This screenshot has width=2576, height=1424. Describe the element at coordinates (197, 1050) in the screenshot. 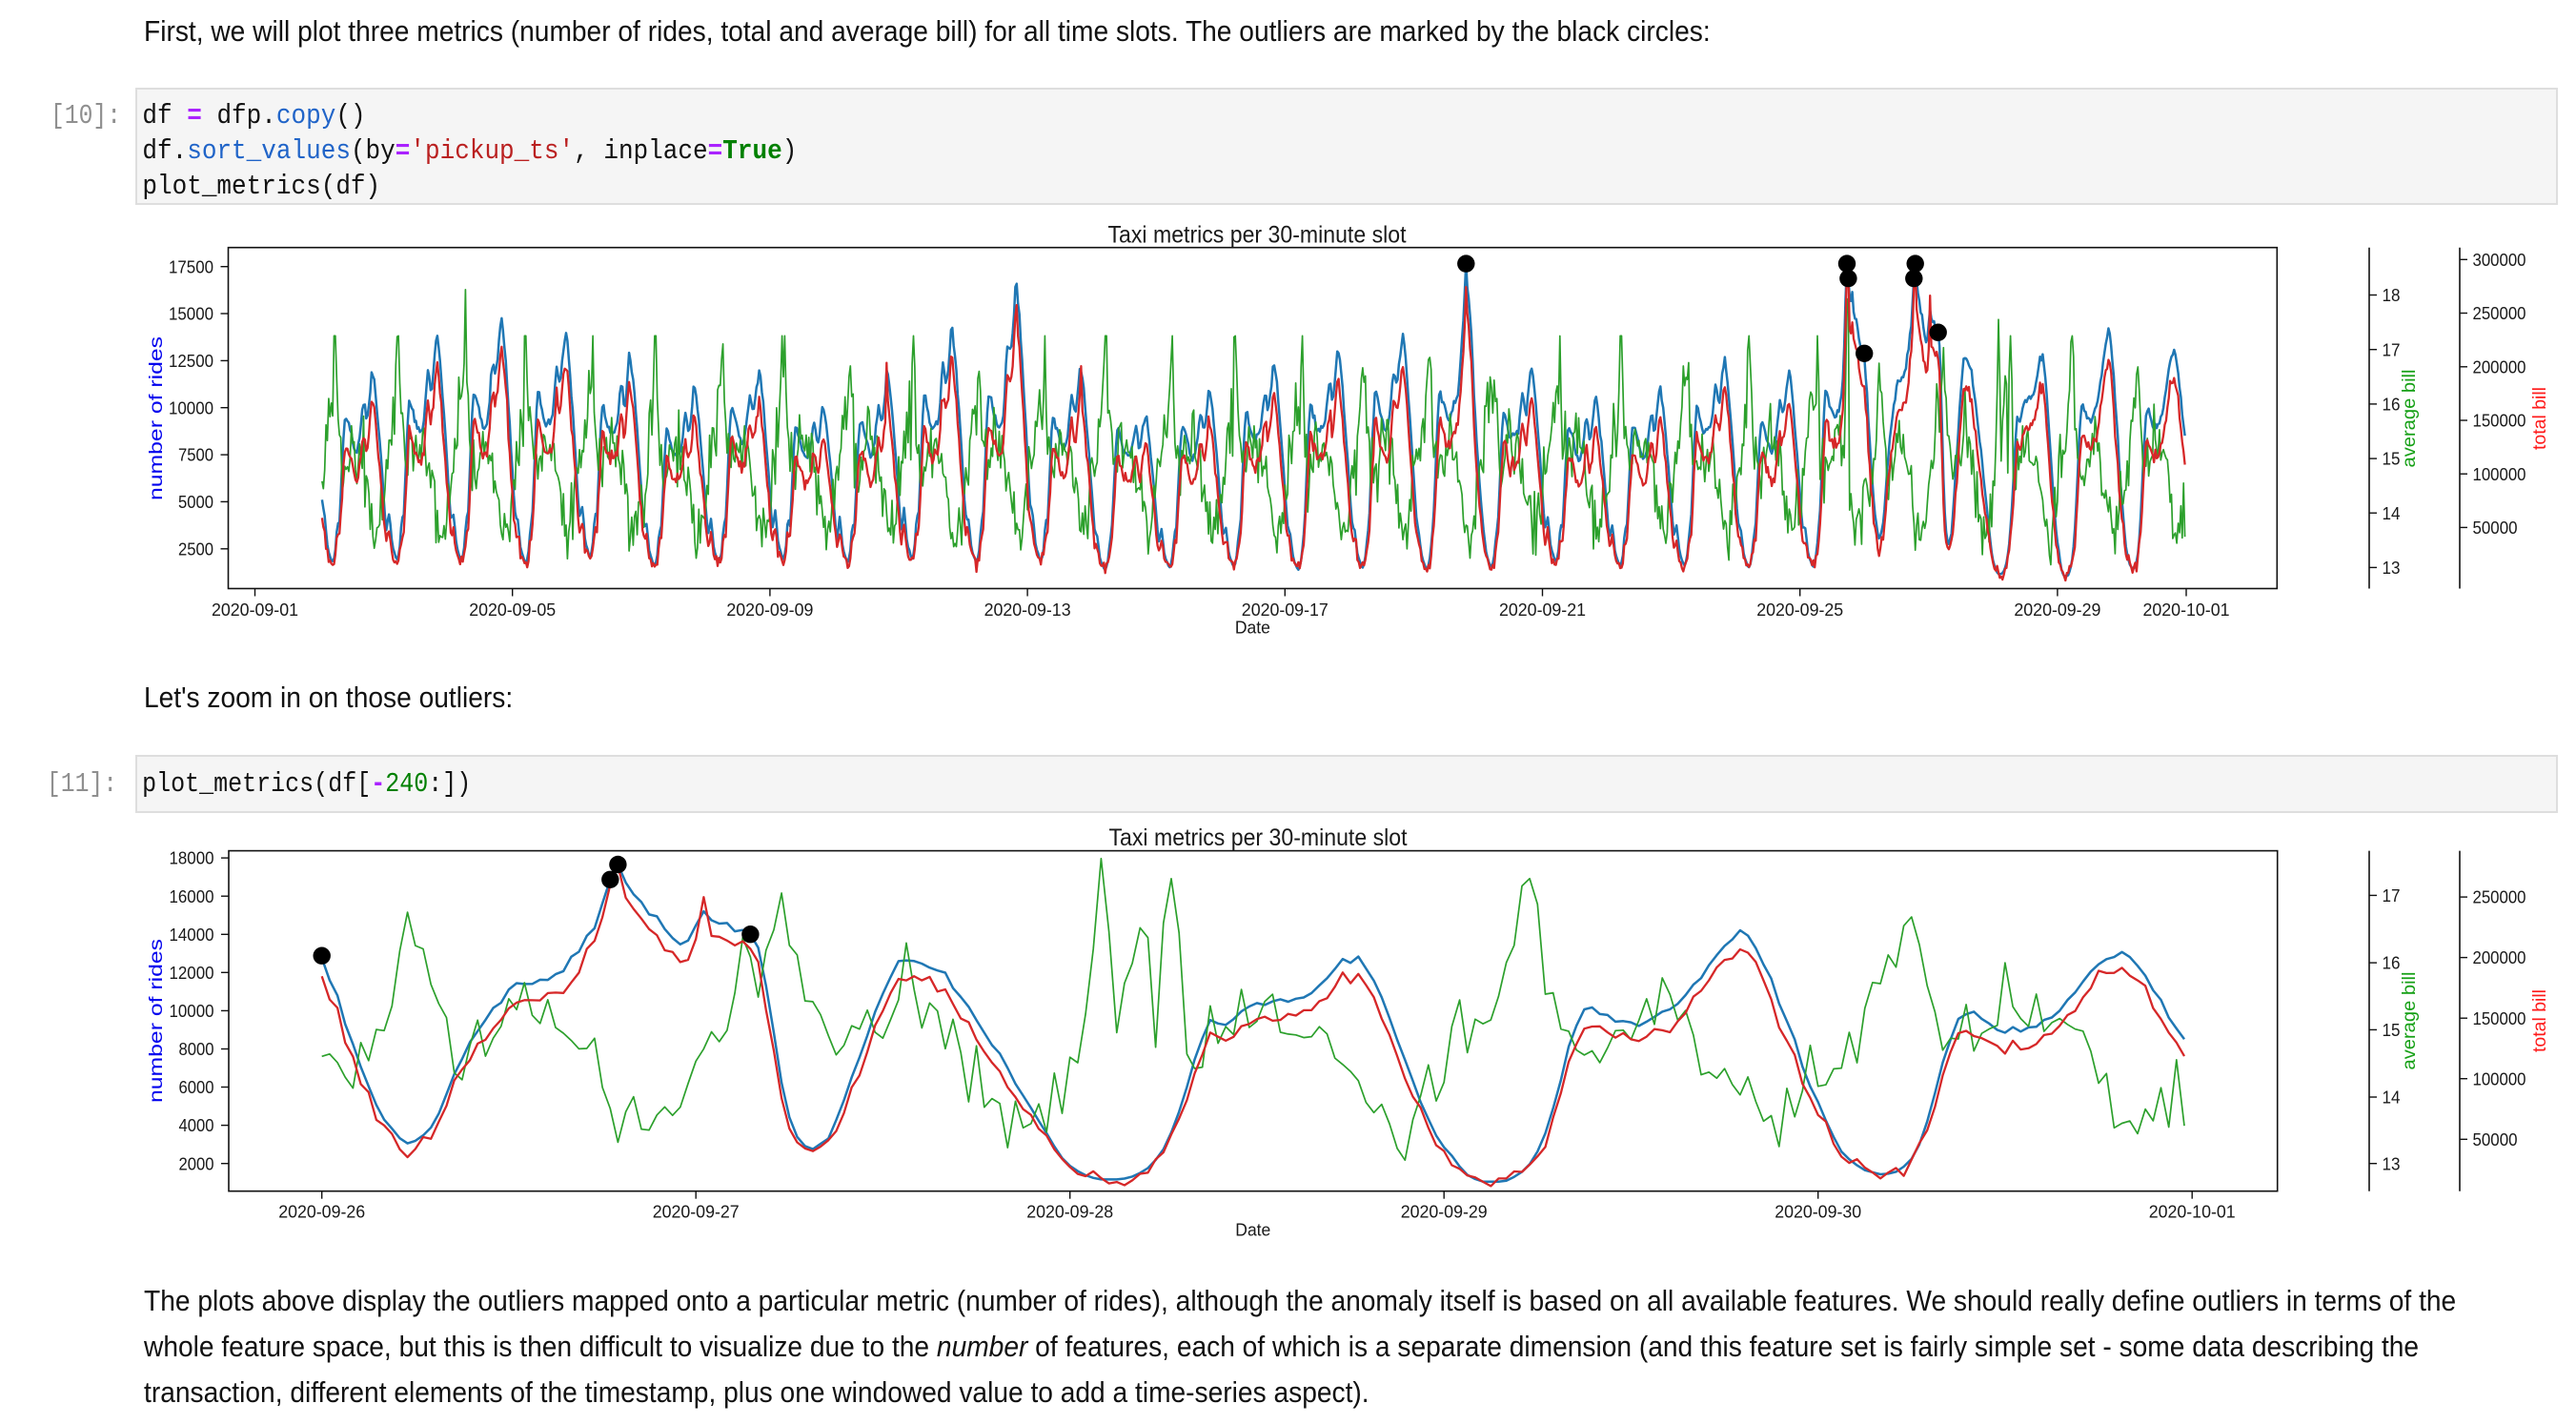

I see `svg-text: 8000` at that location.